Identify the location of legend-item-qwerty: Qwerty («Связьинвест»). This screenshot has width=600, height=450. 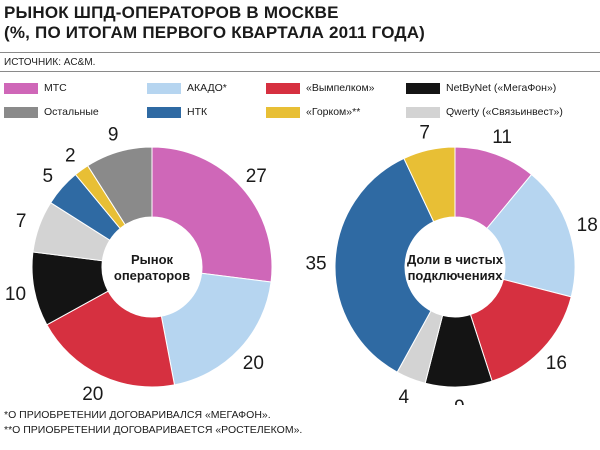
(484, 112).